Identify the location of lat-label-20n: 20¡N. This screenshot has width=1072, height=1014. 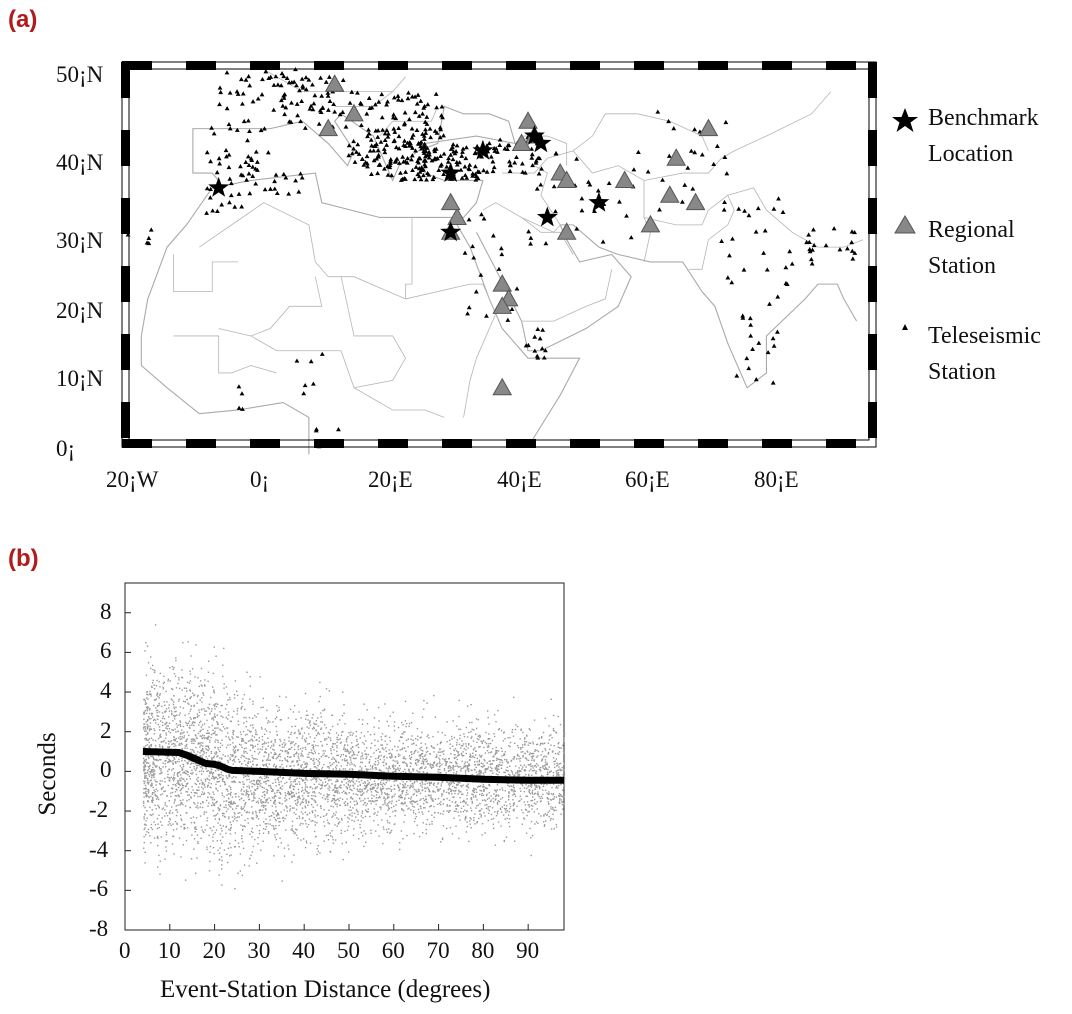
(80, 310).